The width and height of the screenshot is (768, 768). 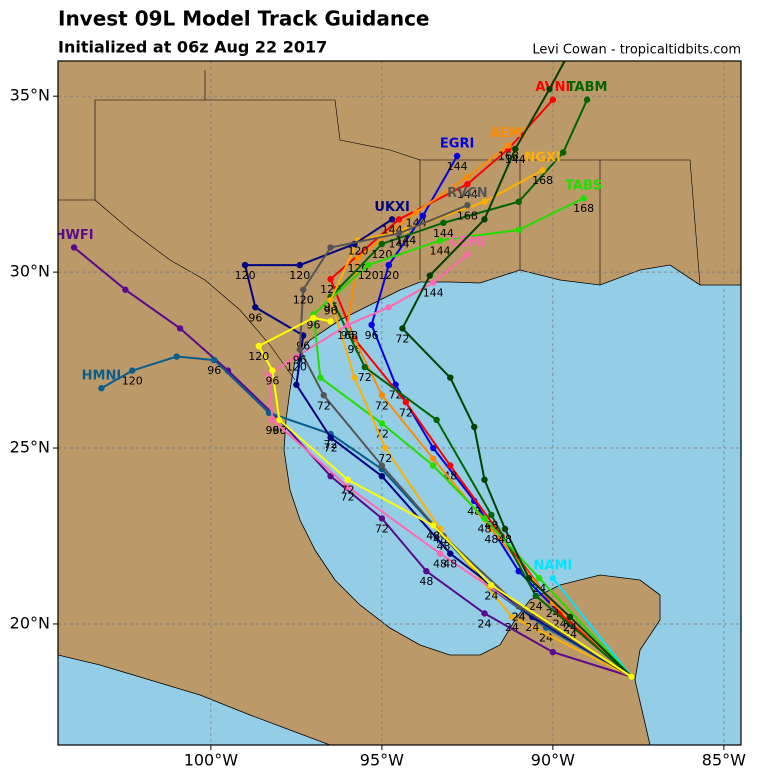 I want to click on model-name: EGRI, so click(x=457, y=144).